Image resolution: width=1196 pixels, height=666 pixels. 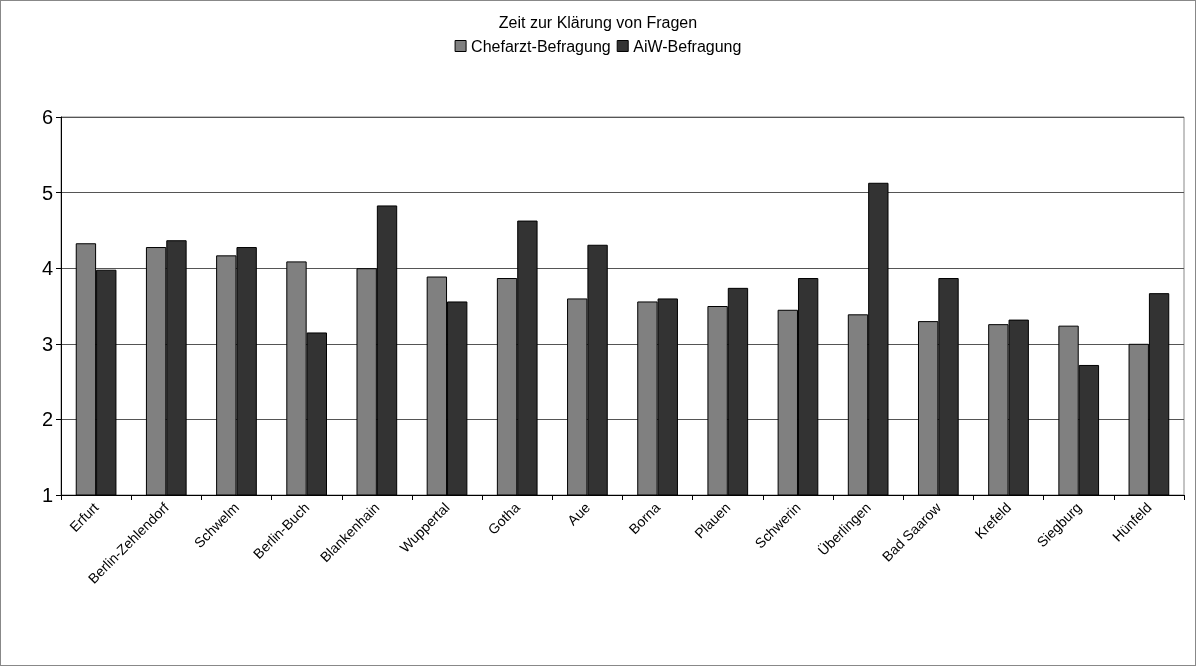 I want to click on legend-label: AiW-Befragung, so click(x=687, y=46).